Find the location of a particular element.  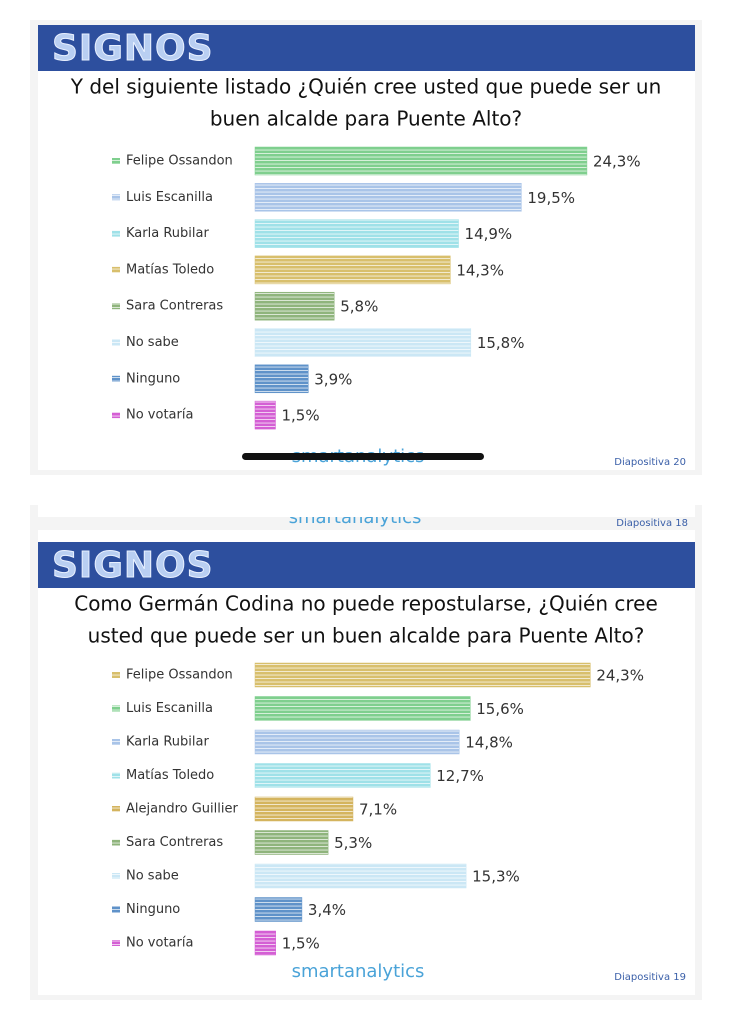

value-label: 14,9% is located at coordinates (489, 234).